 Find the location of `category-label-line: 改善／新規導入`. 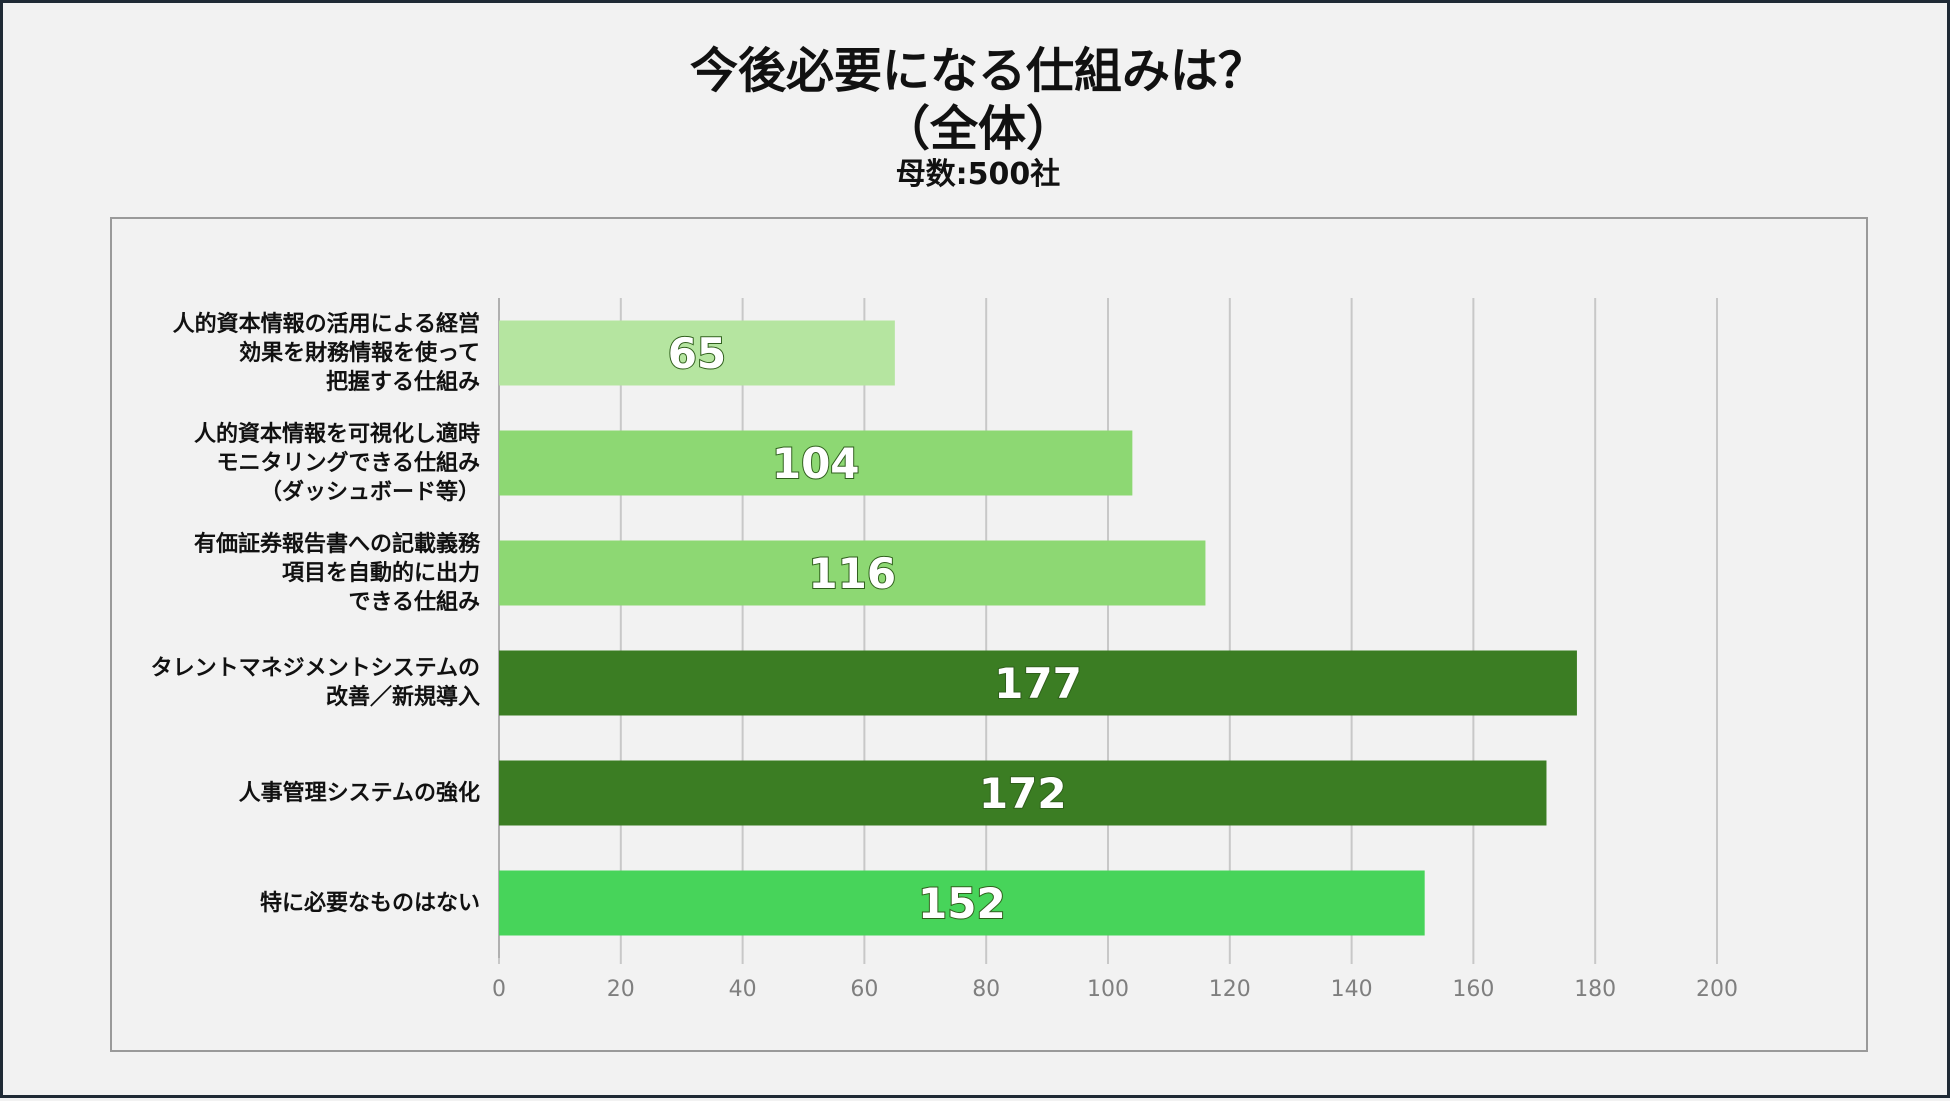

category-label-line: 改善／新規導入 is located at coordinates (402, 697).